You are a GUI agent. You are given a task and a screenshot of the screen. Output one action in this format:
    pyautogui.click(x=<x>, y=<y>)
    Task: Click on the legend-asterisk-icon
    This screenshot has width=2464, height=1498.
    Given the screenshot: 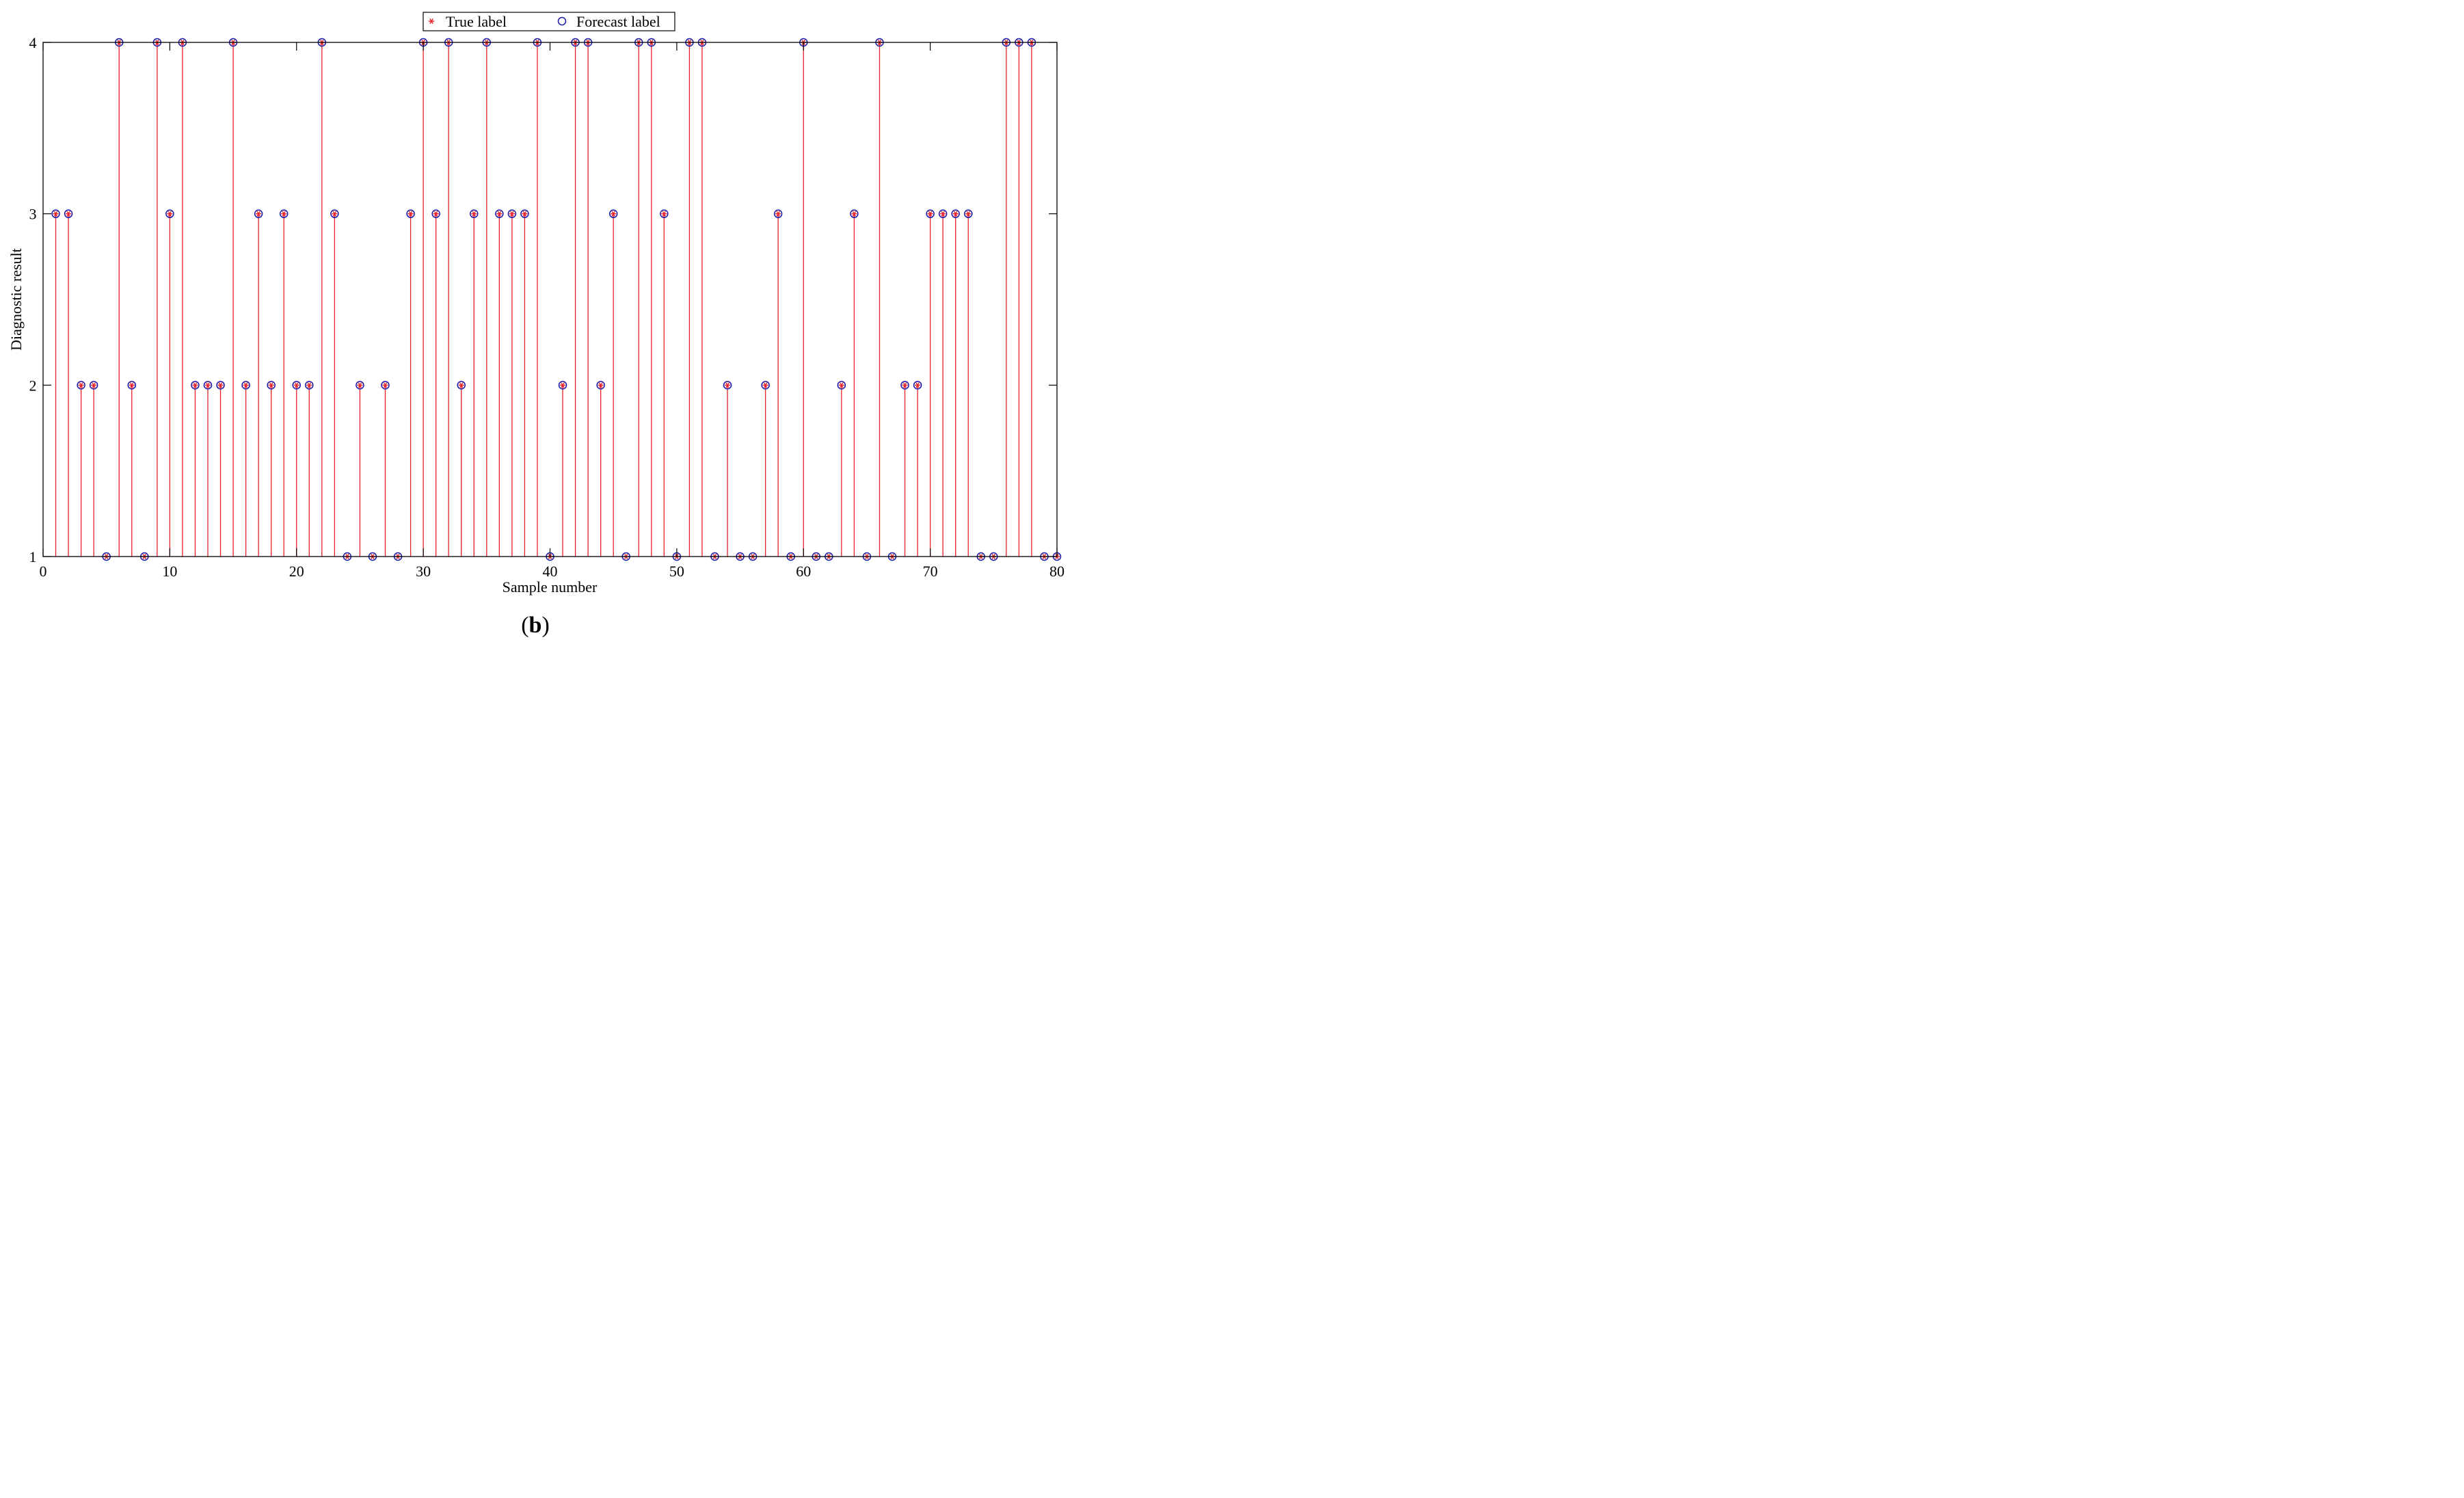 What is the action you would take?
    pyautogui.click(x=431, y=21)
    